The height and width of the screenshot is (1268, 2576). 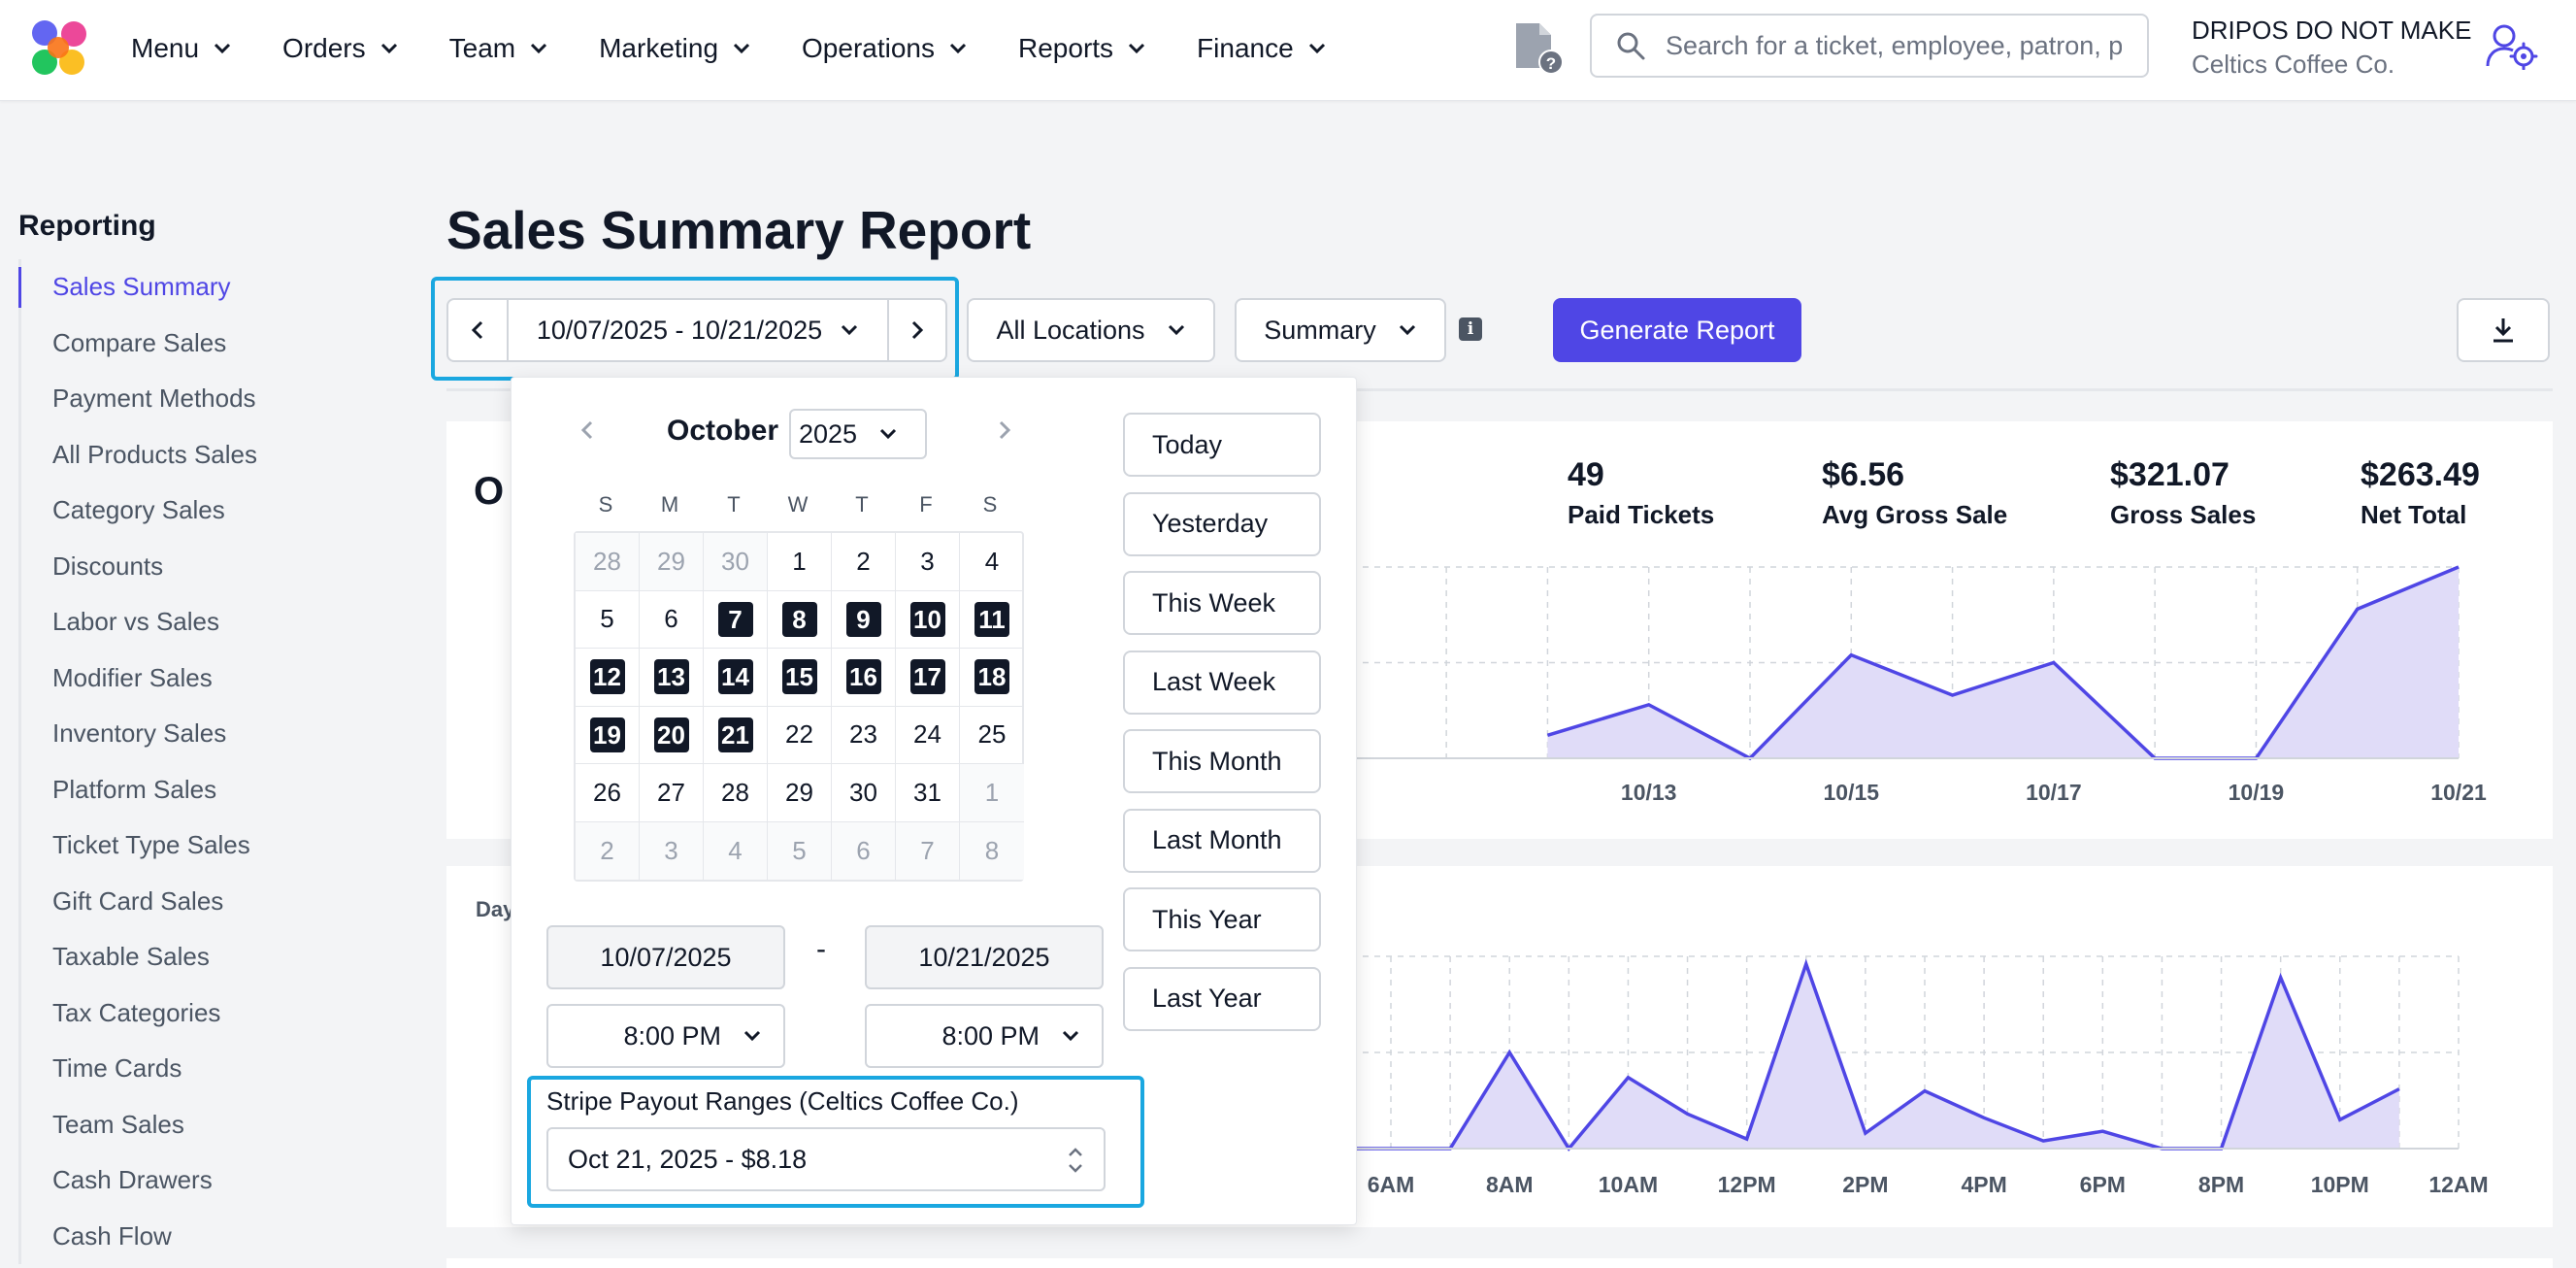 I want to click on sidebar-item-compare-sales: Compare Sales, so click(x=139, y=342).